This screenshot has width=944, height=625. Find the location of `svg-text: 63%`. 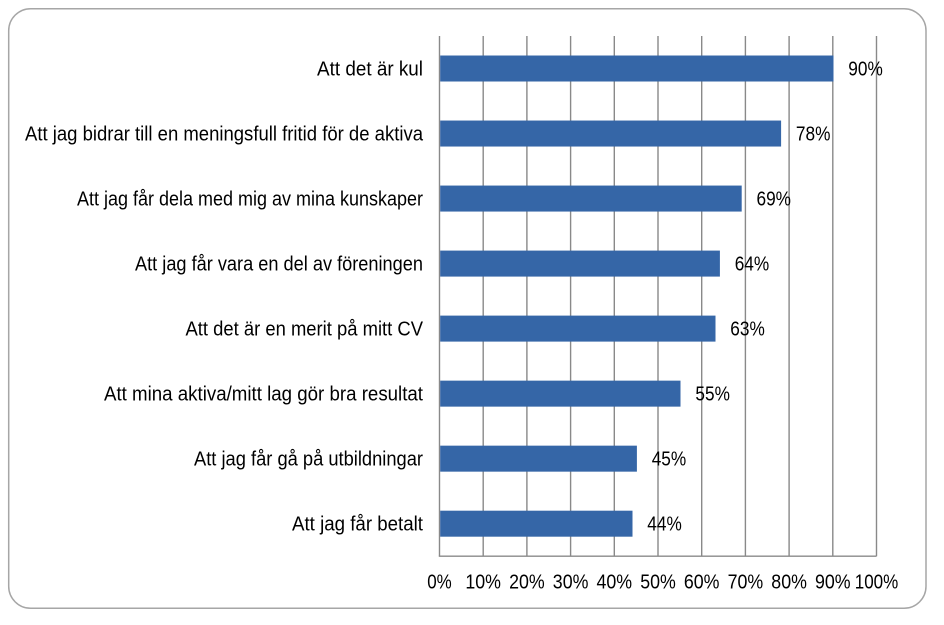

svg-text: 63% is located at coordinates (747, 330).